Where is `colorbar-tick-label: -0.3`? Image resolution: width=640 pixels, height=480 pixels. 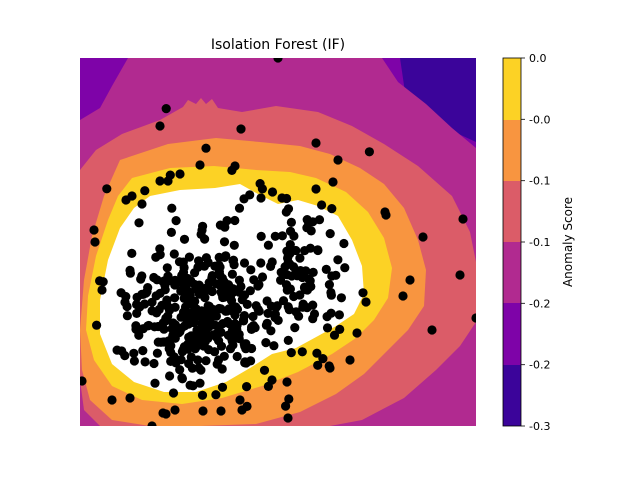 colorbar-tick-label: -0.3 is located at coordinates (539, 426).